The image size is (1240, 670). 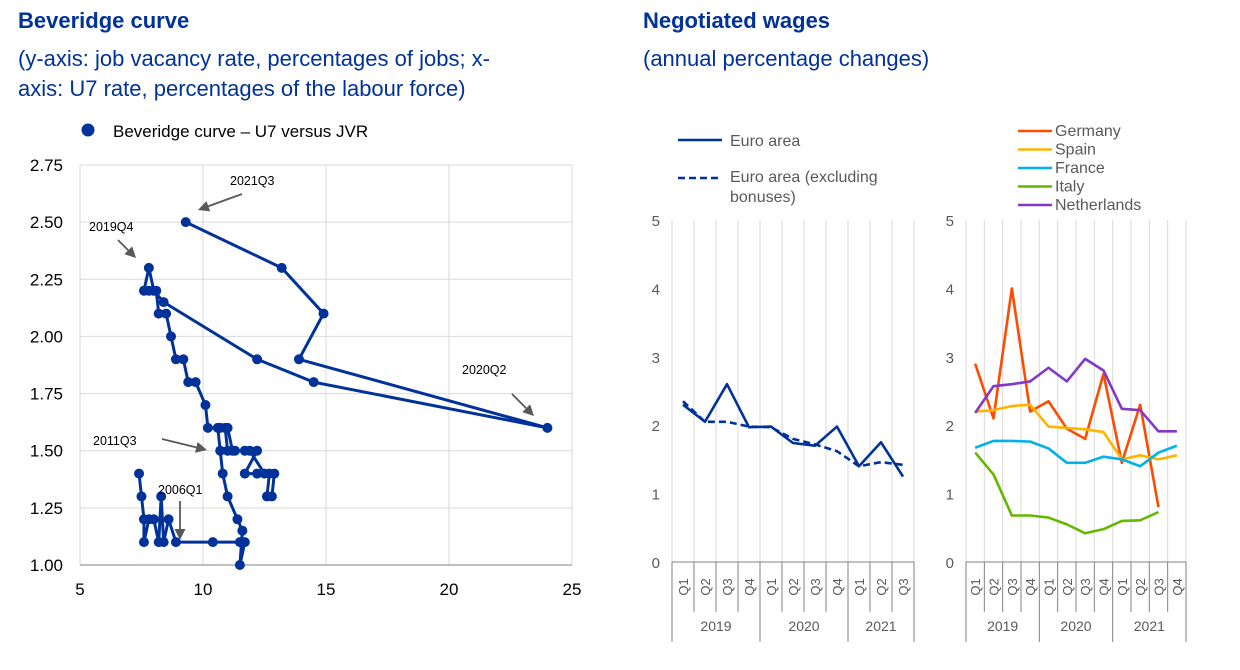 What do you see at coordinates (46, 508) in the screenshot?
I see `y-tick-label: 1.25` at bounding box center [46, 508].